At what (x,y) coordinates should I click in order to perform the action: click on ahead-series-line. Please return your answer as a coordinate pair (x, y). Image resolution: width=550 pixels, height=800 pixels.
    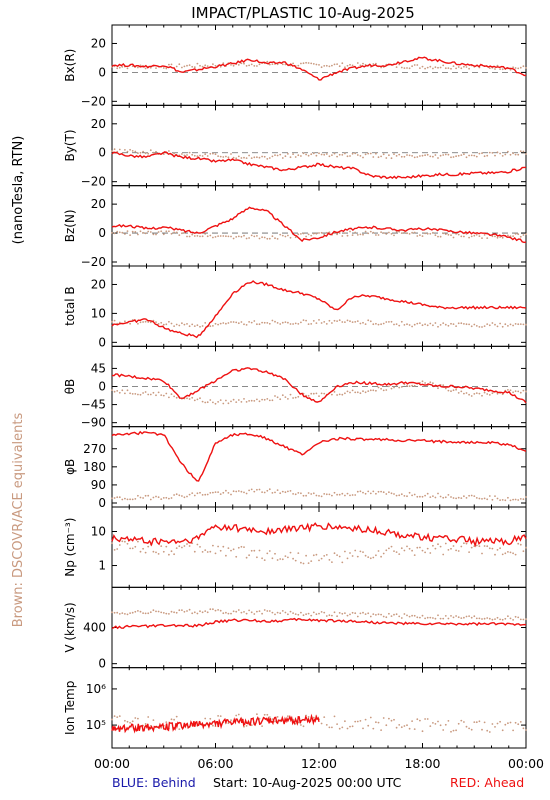
    Looking at the image, I should click on (319, 623).